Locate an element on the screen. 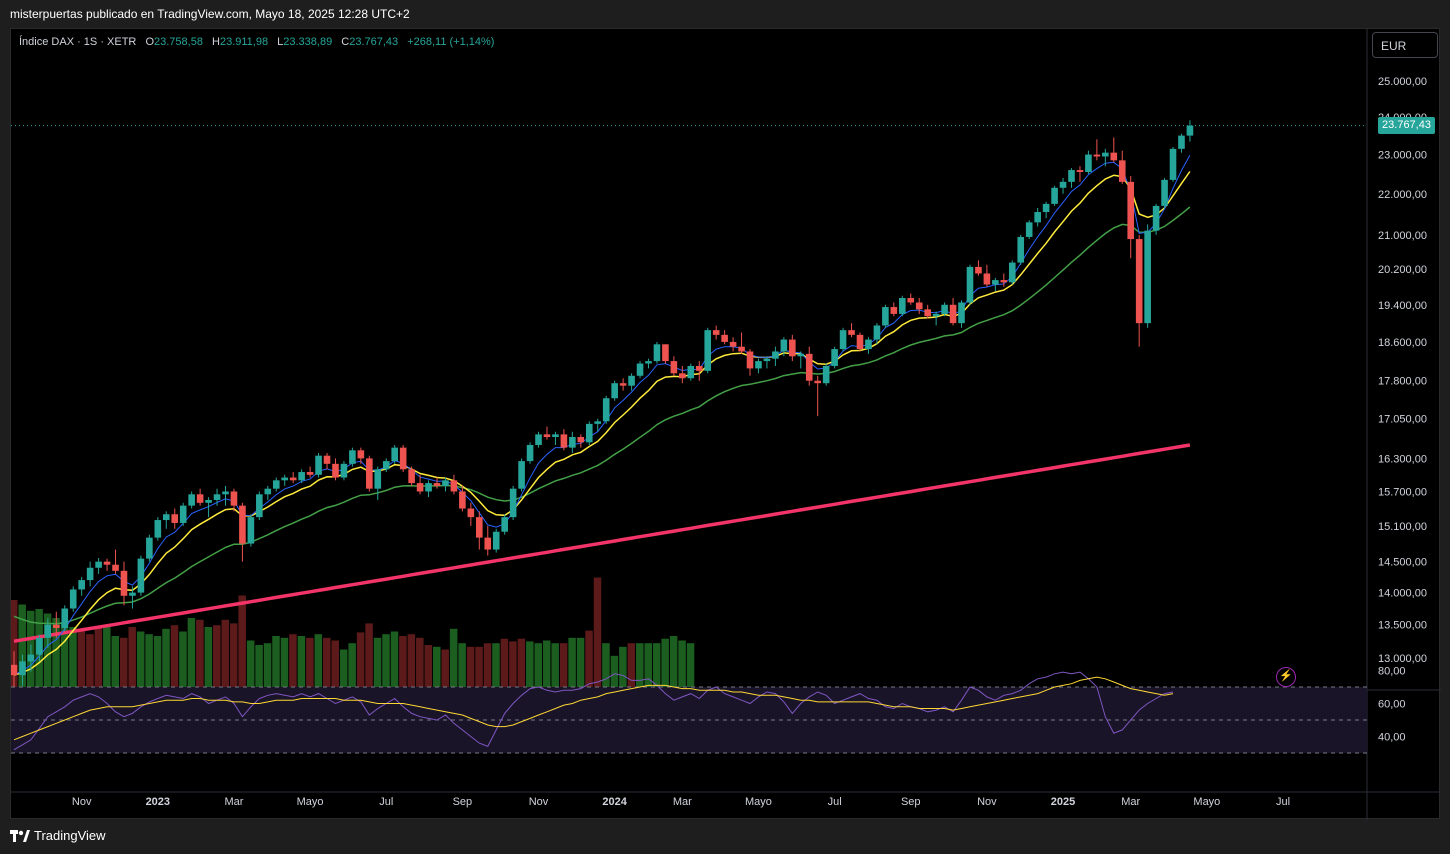 This screenshot has width=1450, height=854. close-value: 23.767,43 is located at coordinates (374, 42).